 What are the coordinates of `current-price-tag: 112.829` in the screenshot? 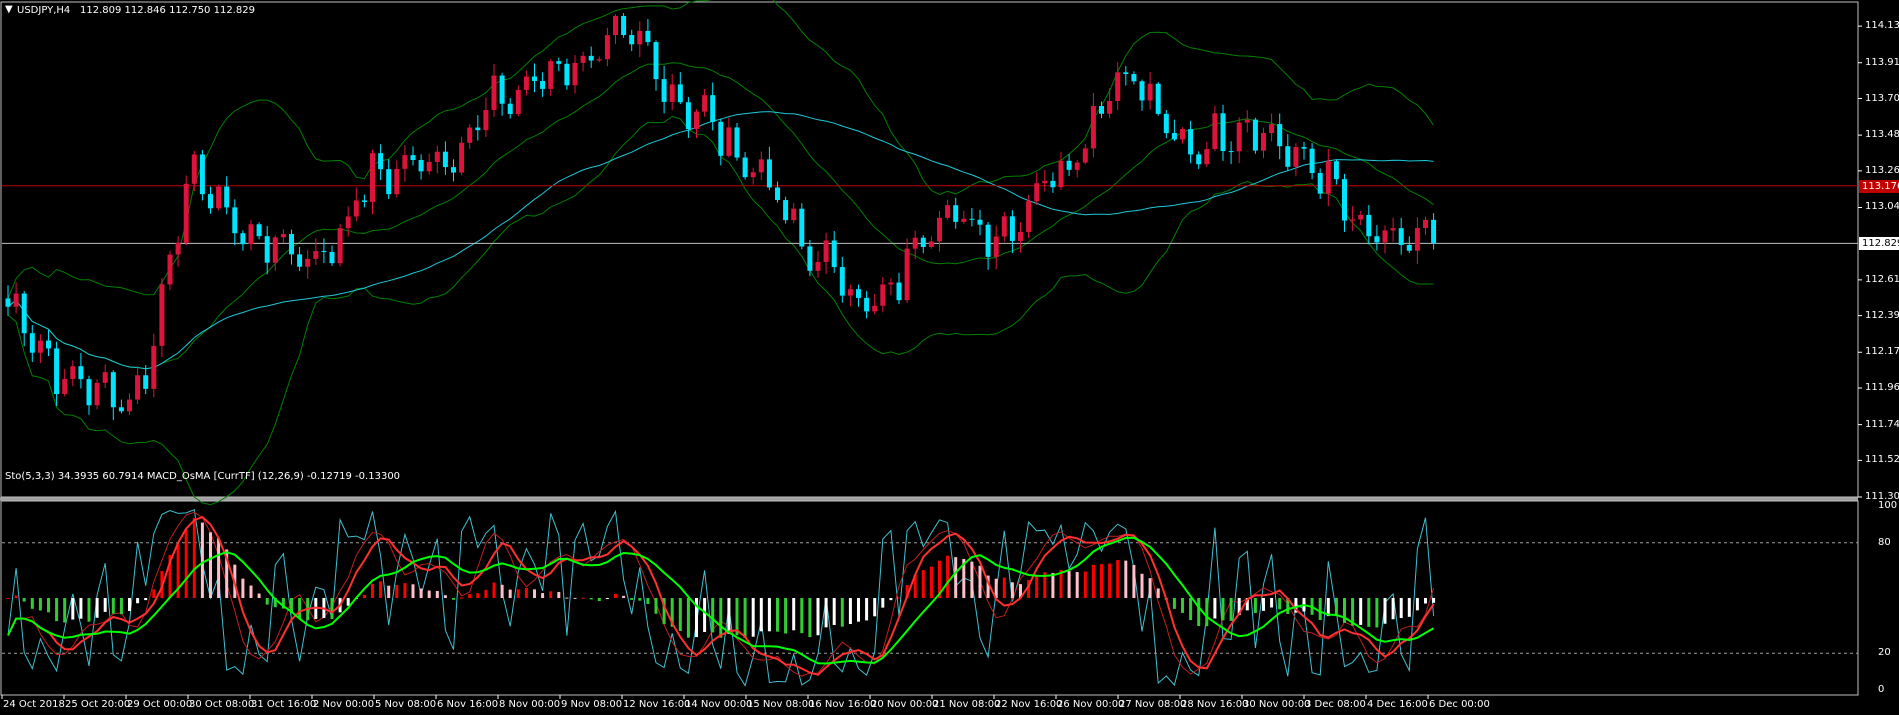 It's located at (1879, 244).